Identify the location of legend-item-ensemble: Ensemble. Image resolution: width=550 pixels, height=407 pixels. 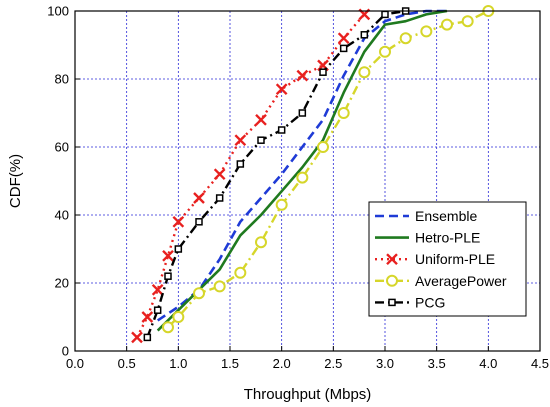
(426, 216).